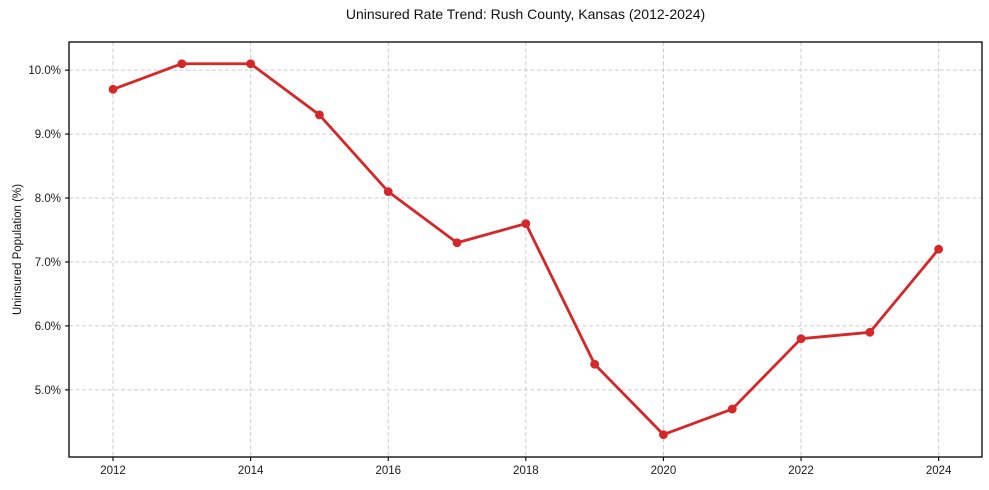  What do you see at coordinates (251, 64) in the screenshot?
I see `data-point-2014` at bounding box center [251, 64].